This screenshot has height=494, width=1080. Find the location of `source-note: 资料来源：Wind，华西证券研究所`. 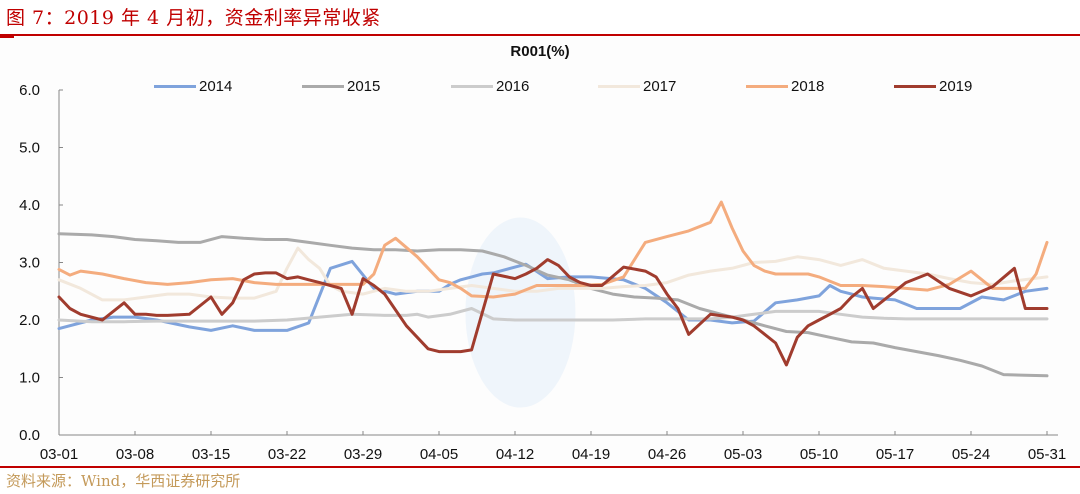

source-note: 资料来源：Wind，华西证券研究所 is located at coordinates (123, 481).